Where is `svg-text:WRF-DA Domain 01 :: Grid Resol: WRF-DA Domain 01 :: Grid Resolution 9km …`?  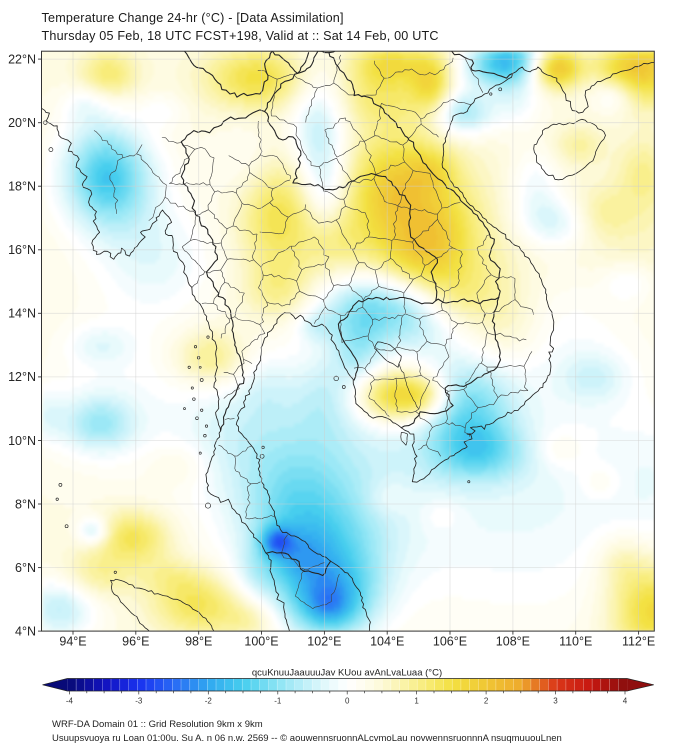 svg-text:WRF-DA Domain 01 :: Grid Resol: WRF-DA Domain 01 :: Grid Resolution 9km … is located at coordinates (157, 724).